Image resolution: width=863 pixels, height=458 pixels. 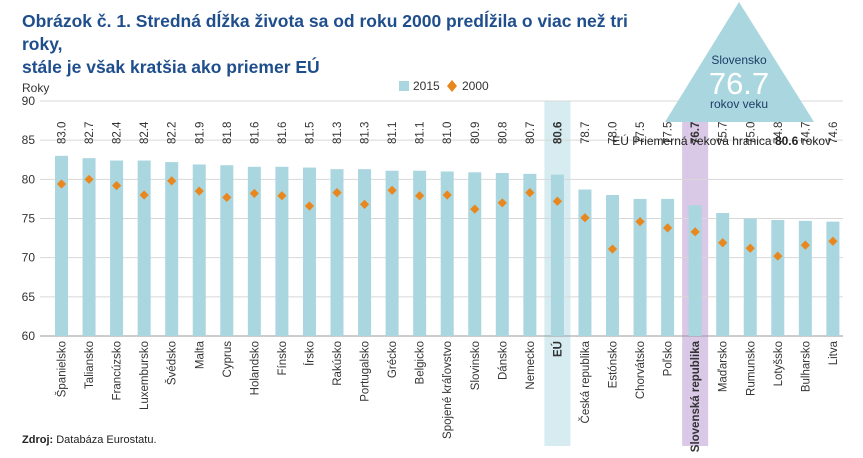 What do you see at coordinates (696, 133) in the screenshot?
I see `value-label: 76.7` at bounding box center [696, 133].